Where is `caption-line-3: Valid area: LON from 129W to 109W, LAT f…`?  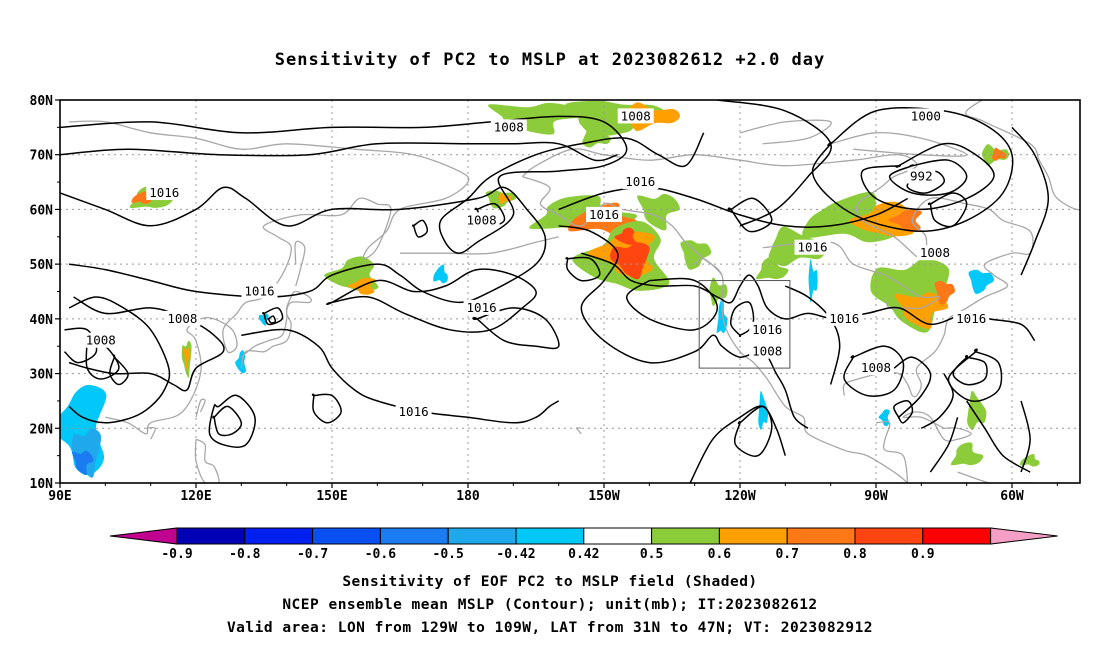
caption-line-3: Valid area: LON from 129W to 109W, LAT f… is located at coordinates (550, 628).